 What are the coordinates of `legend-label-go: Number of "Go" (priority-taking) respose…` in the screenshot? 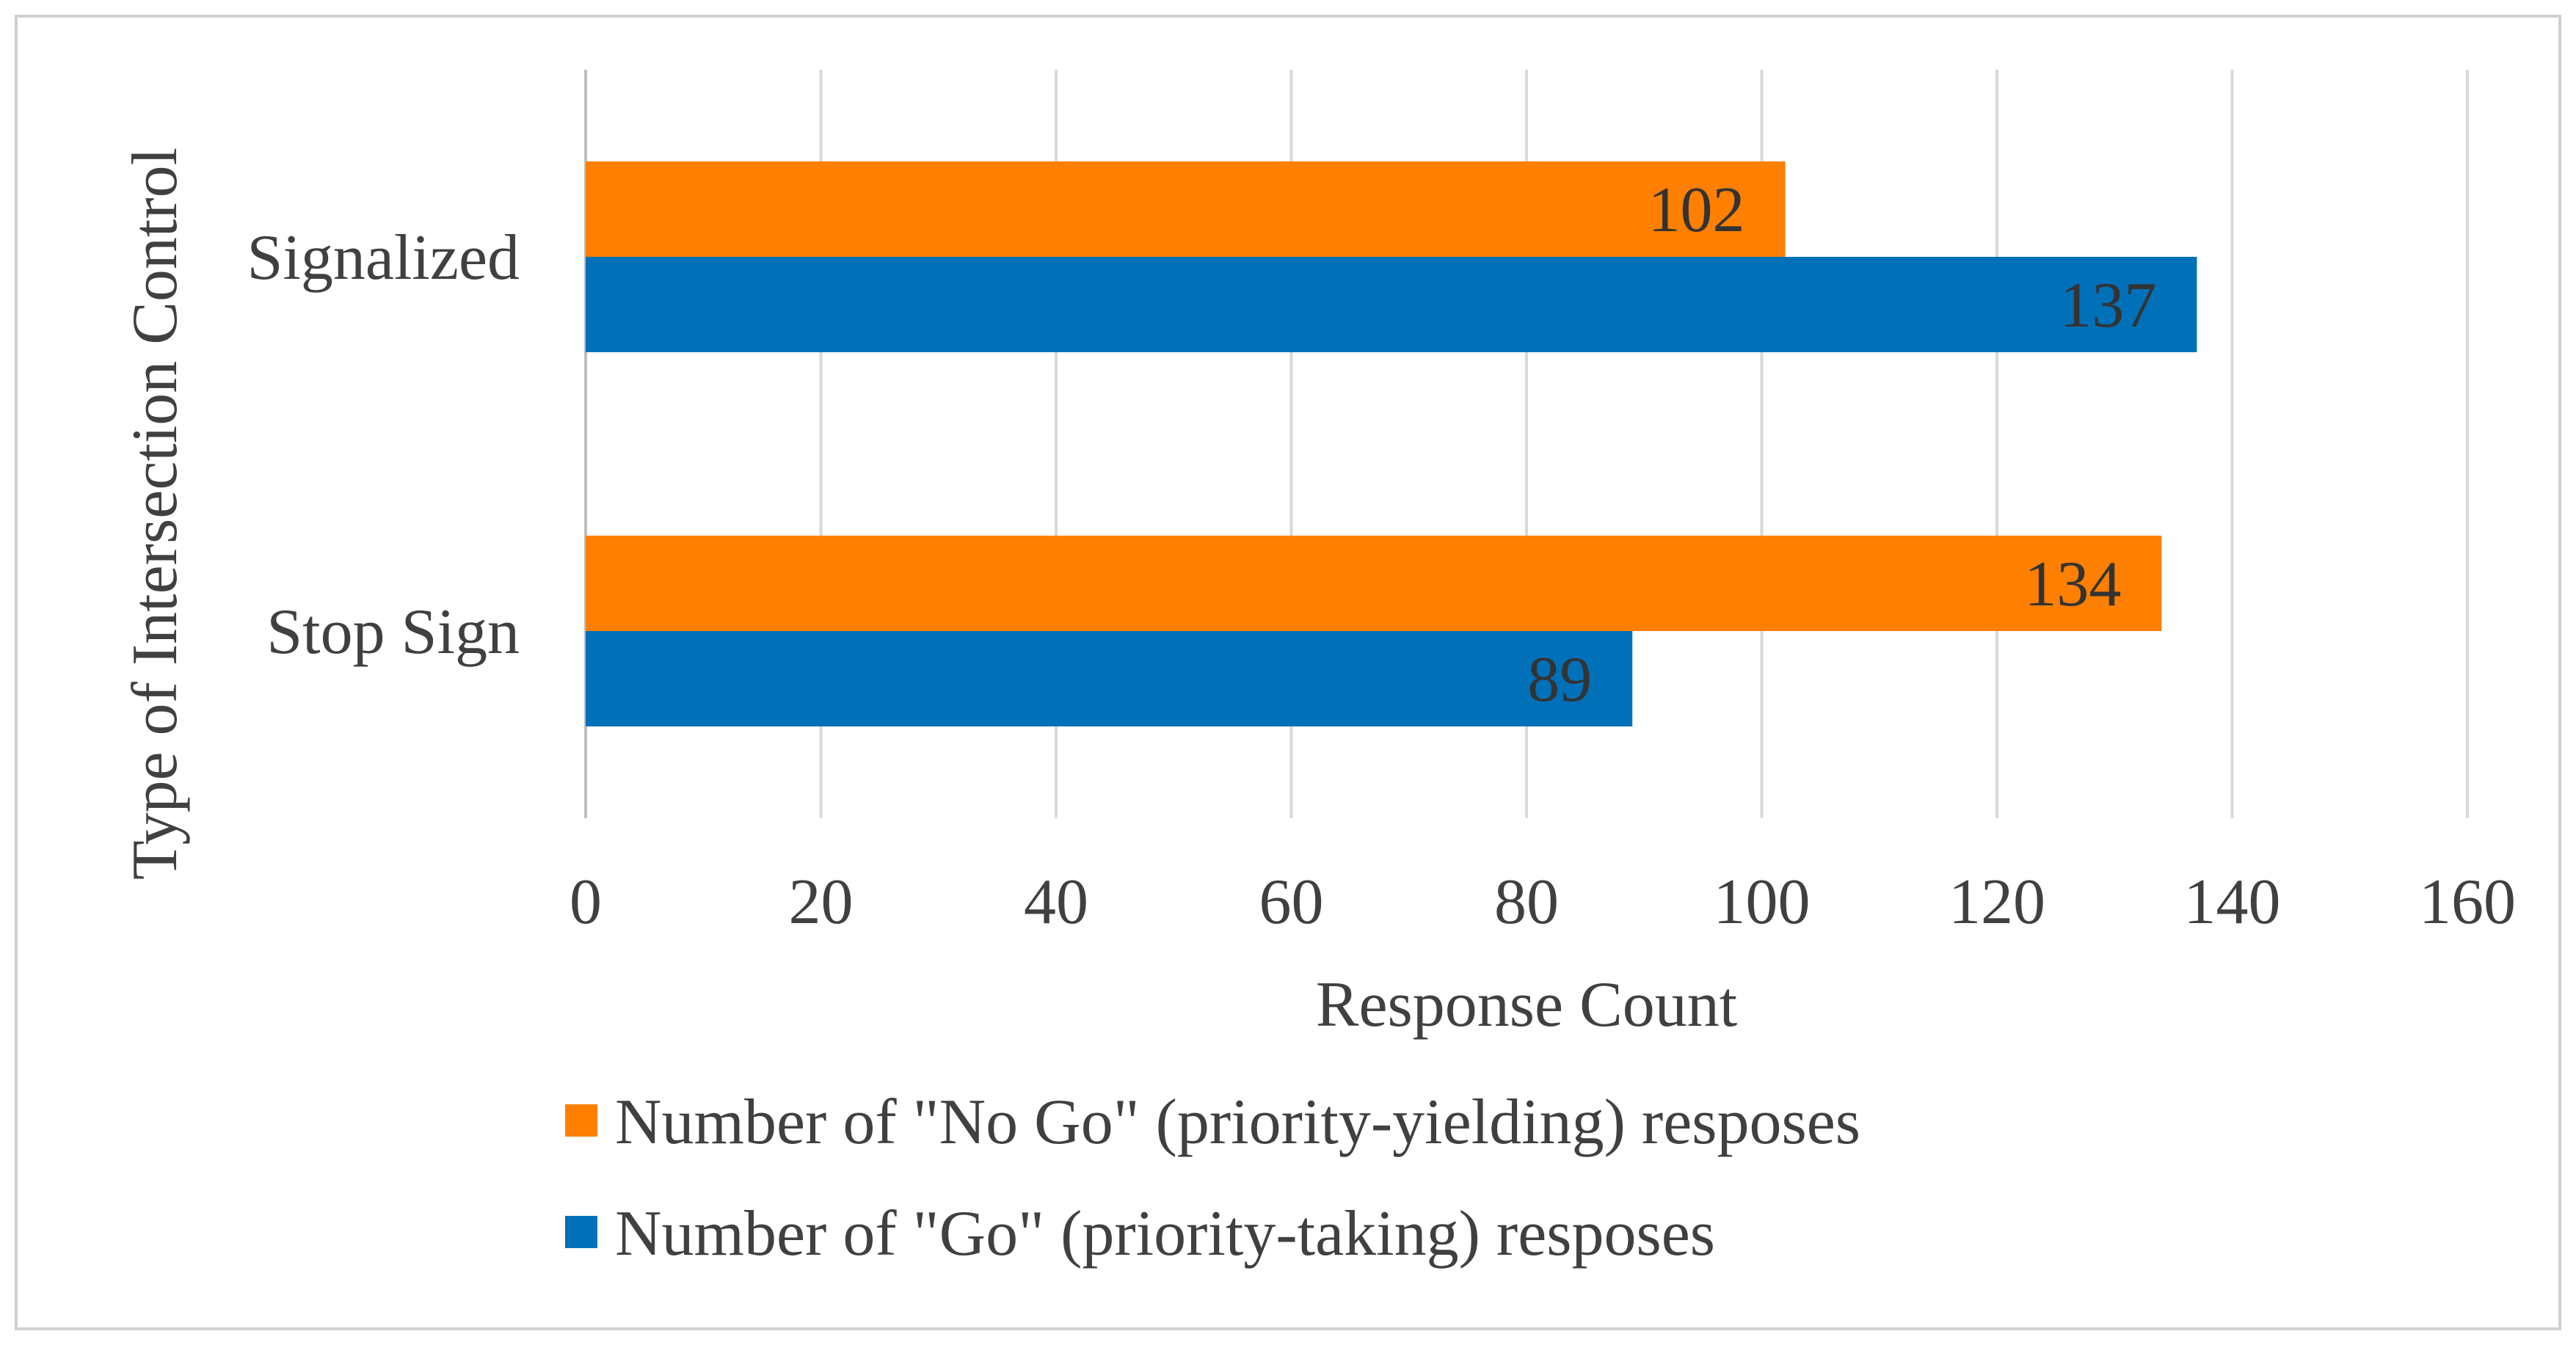 It's located at (1165, 1233).